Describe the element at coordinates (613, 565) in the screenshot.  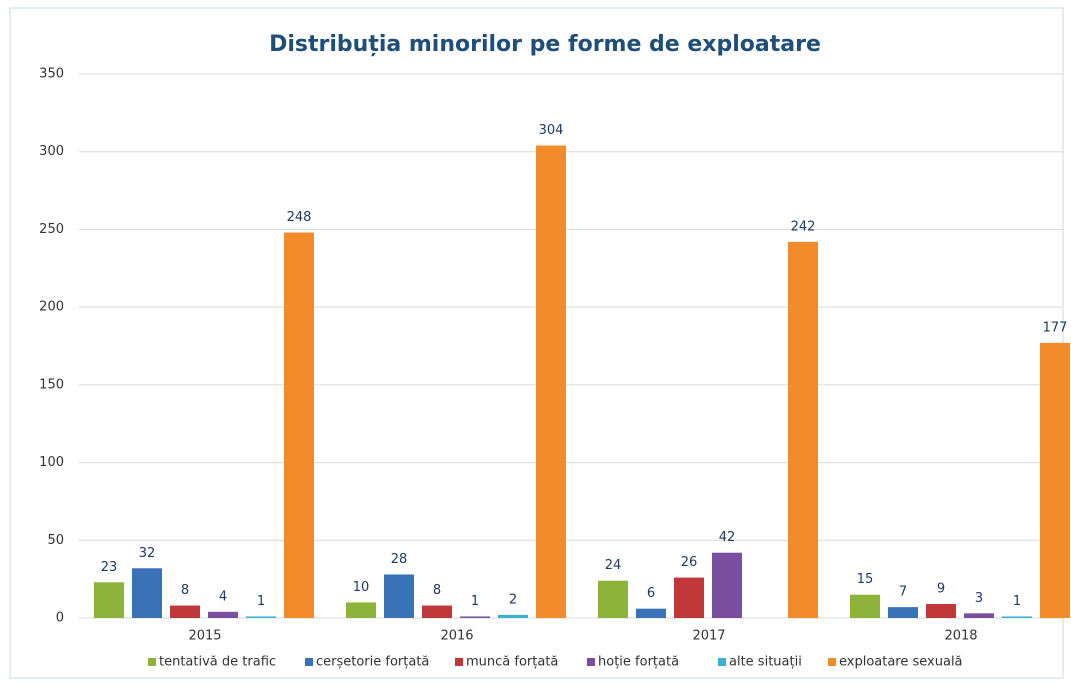
I see `value-label: 24` at that location.